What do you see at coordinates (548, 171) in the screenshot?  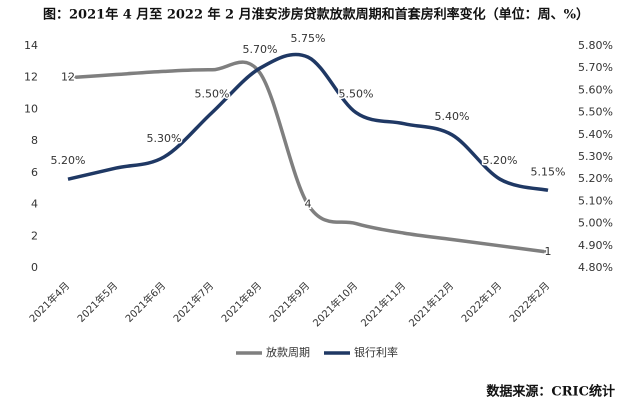 I see `data-label: 5.15%` at bounding box center [548, 171].